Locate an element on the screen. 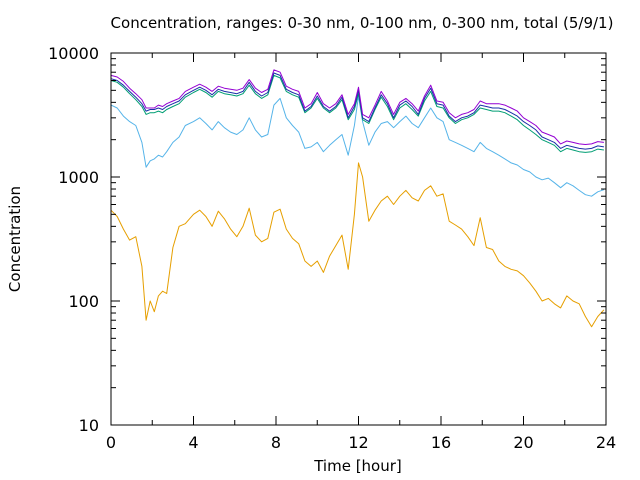 The image size is (640, 480). x-tick-label-20: 20 is located at coordinates (523, 442).